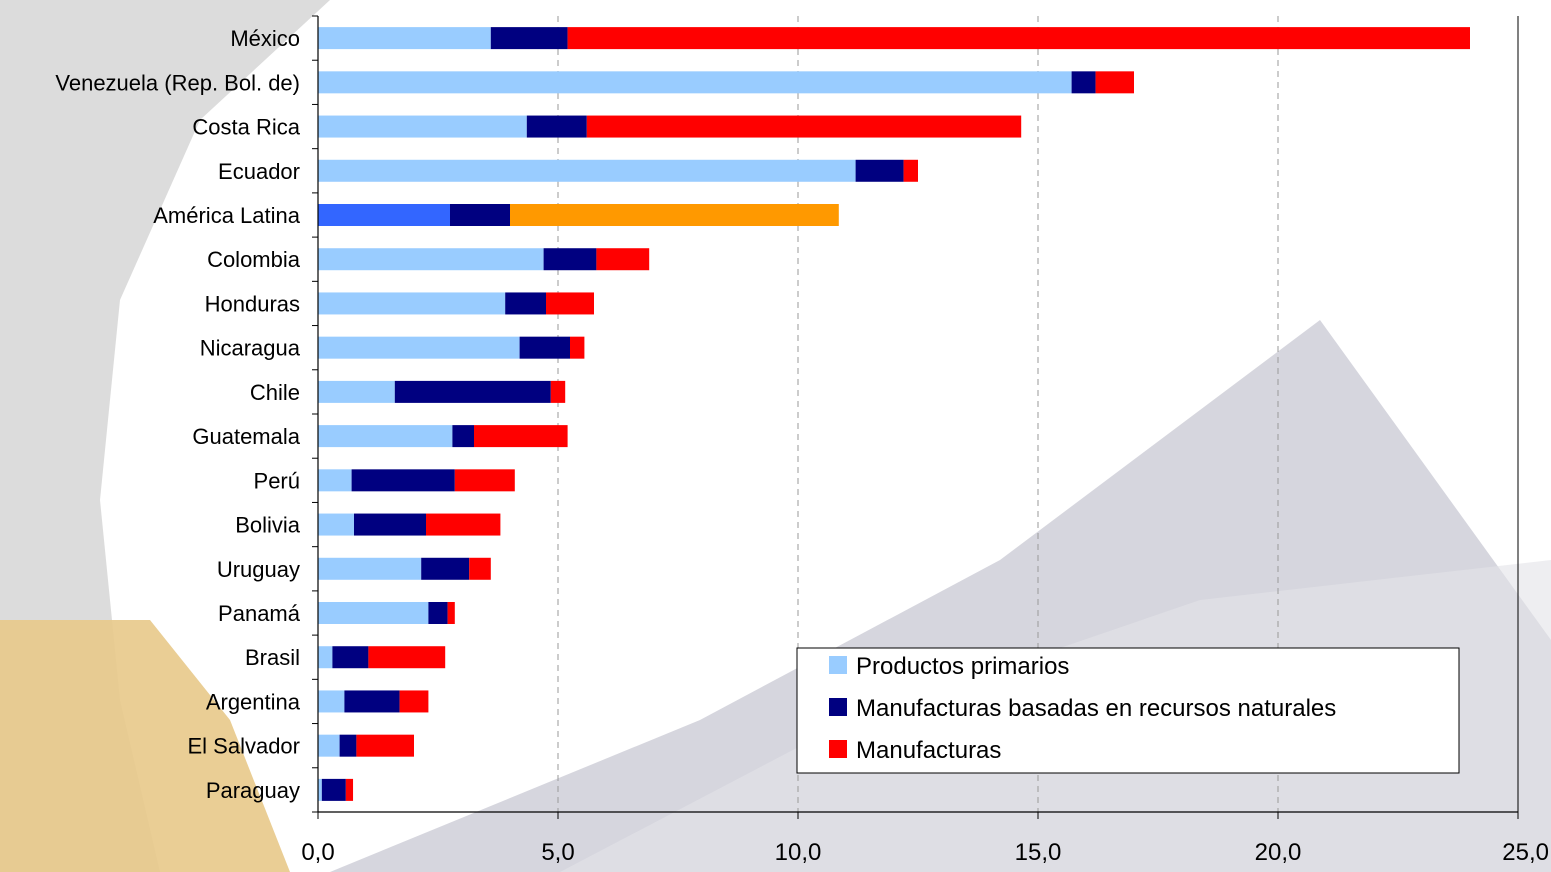 This screenshot has height=872, width=1551. What do you see at coordinates (407, 657) in the screenshot?
I see `bar-brasil-s2` at bounding box center [407, 657].